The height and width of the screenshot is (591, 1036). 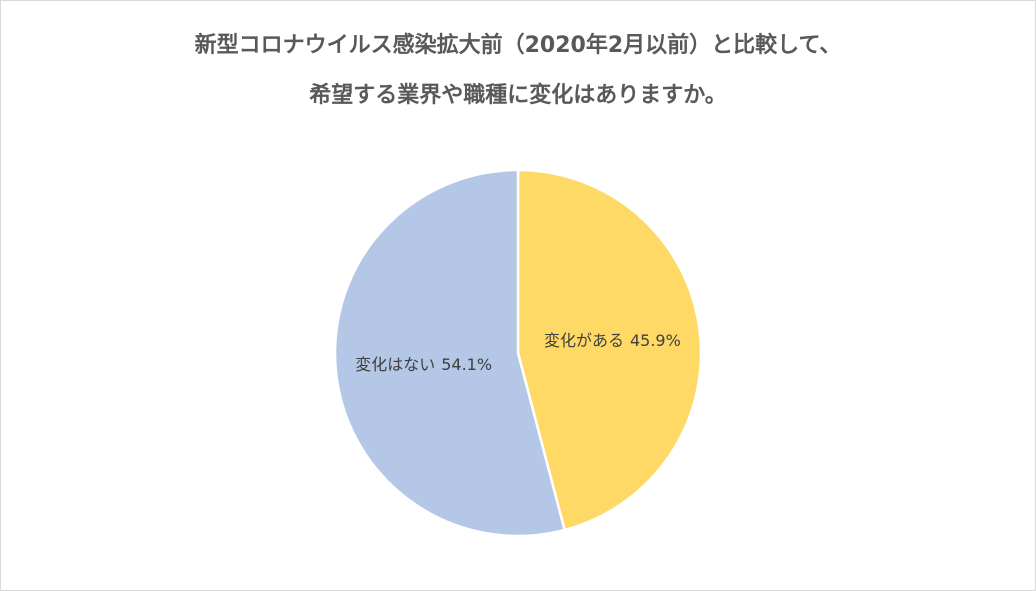 I want to click on category-name: 変化はない, so click(x=395, y=364).